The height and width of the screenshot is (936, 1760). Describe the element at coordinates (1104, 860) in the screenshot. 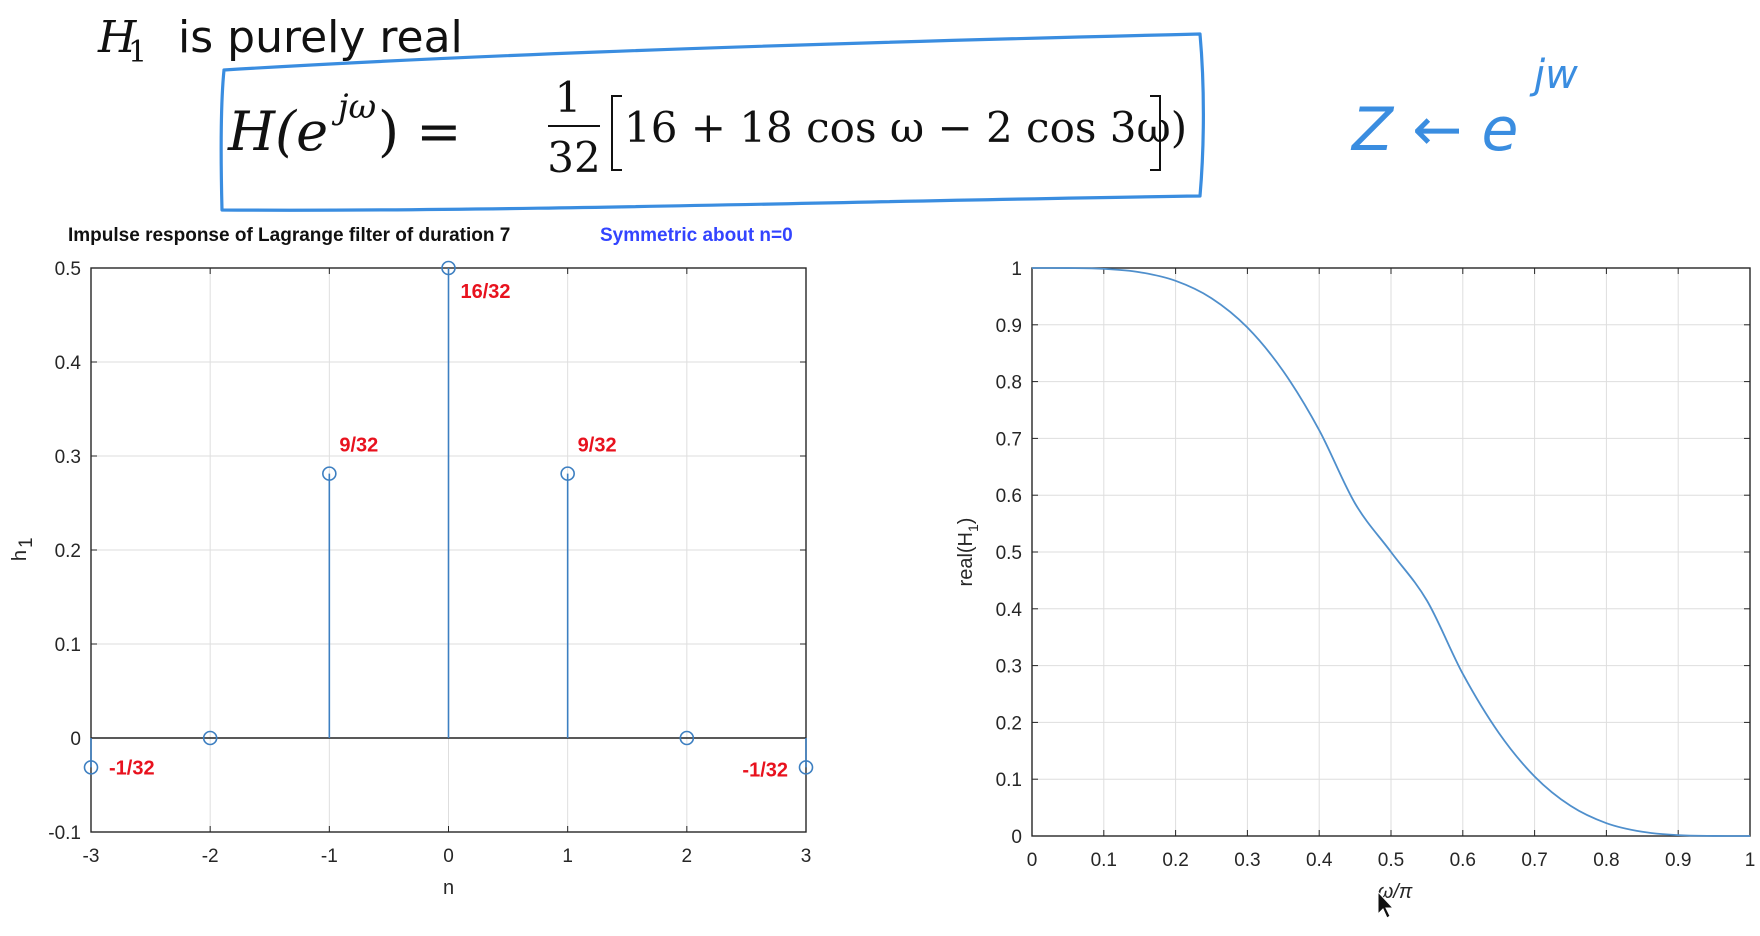

I see `x-tick-label: 0.1` at that location.